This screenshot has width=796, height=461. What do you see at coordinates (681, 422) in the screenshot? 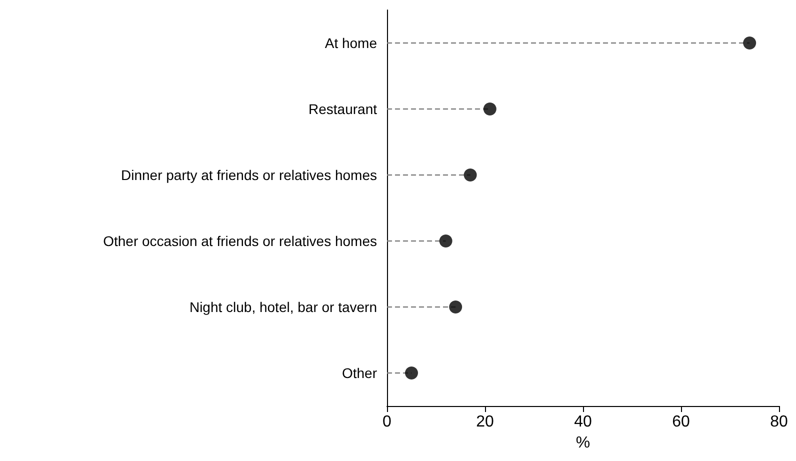
I see `x-tick-label: 60` at bounding box center [681, 422].